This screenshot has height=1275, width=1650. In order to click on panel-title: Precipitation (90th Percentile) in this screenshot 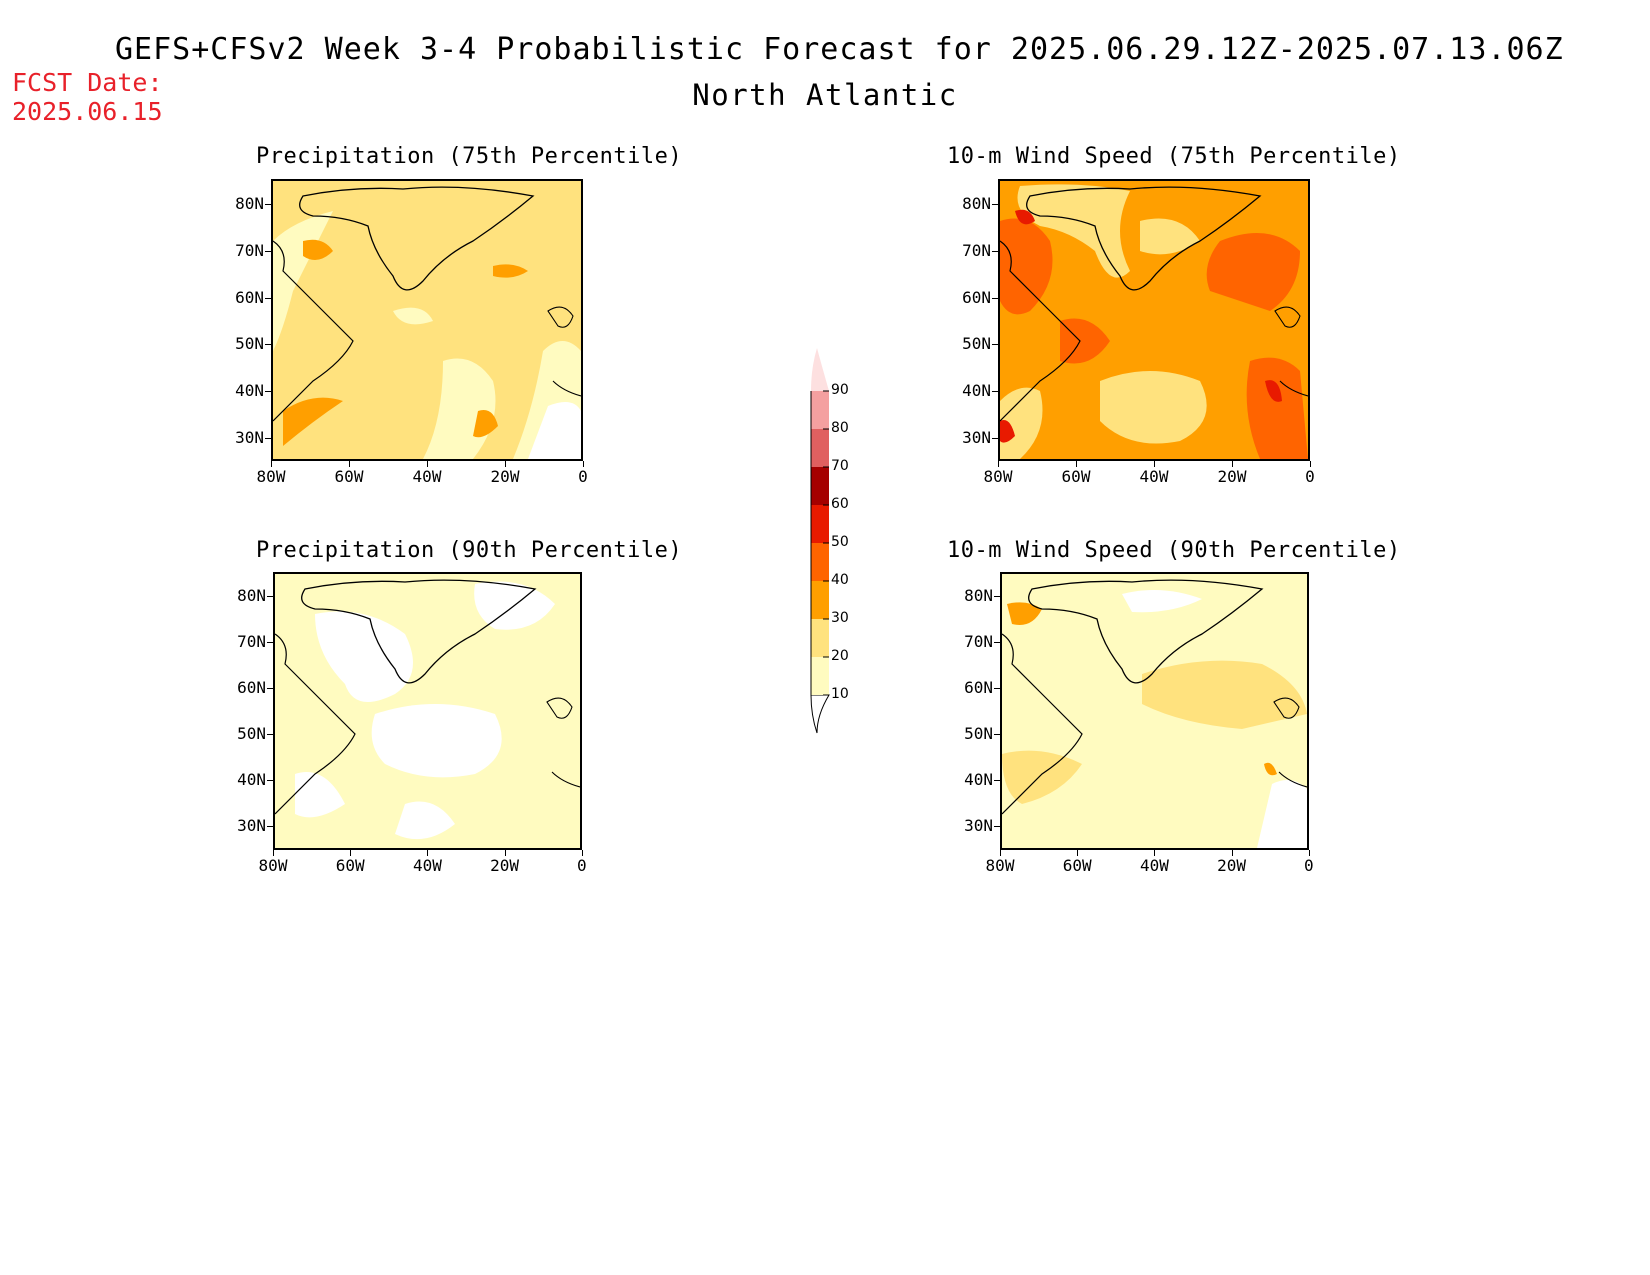, I will do `click(469, 550)`.